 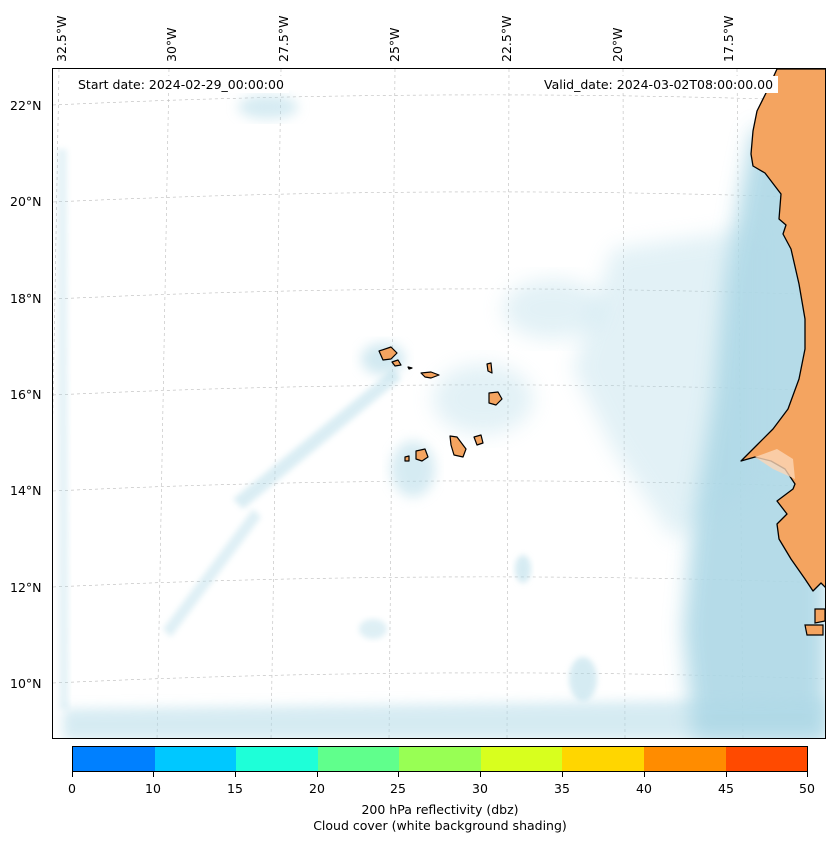 I want to click on colorbar-label-reflectivity: 200 hPa reflectivity (dbz), so click(x=440, y=809).